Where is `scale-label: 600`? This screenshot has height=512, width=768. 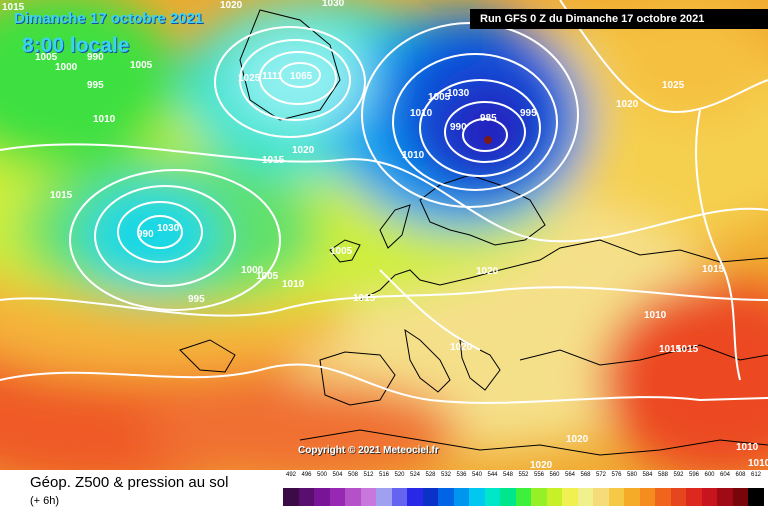 scale-label: 600 is located at coordinates (709, 475).